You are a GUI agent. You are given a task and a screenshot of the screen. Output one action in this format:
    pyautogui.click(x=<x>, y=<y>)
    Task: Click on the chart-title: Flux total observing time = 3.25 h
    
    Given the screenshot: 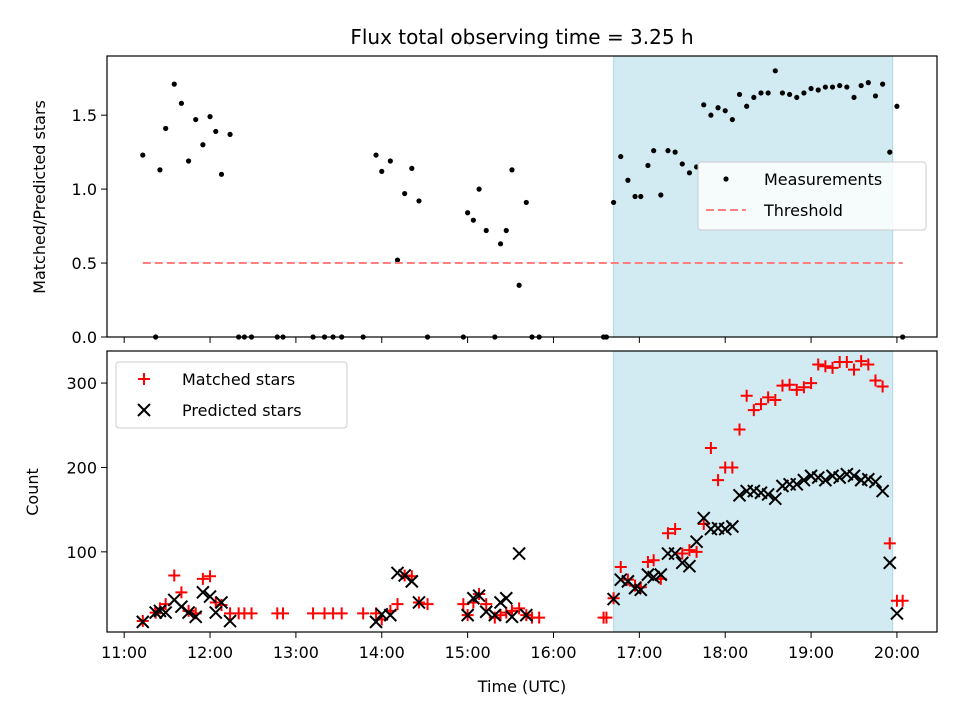 What is the action you would take?
    pyautogui.click(x=521, y=37)
    